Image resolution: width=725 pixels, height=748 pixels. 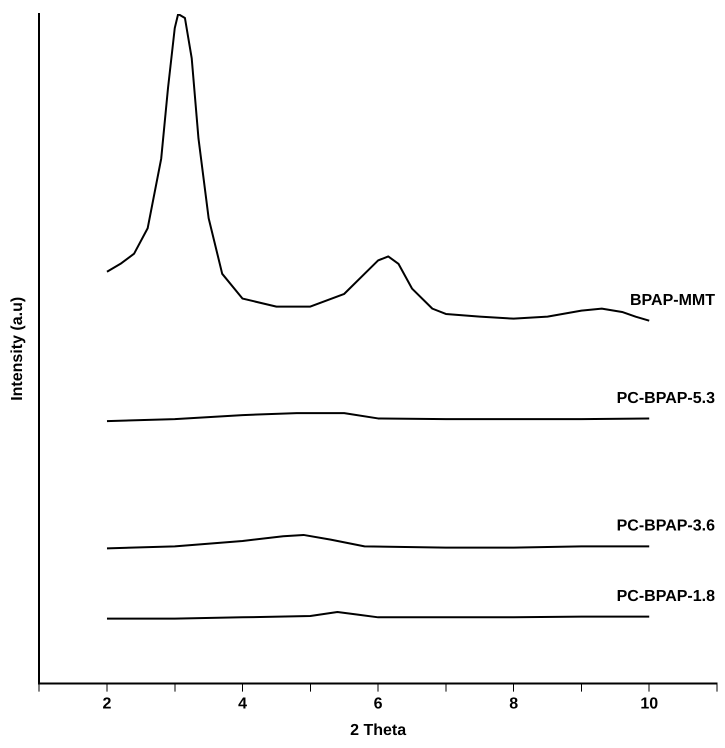 I want to click on x-tick-label: 6, so click(x=378, y=704).